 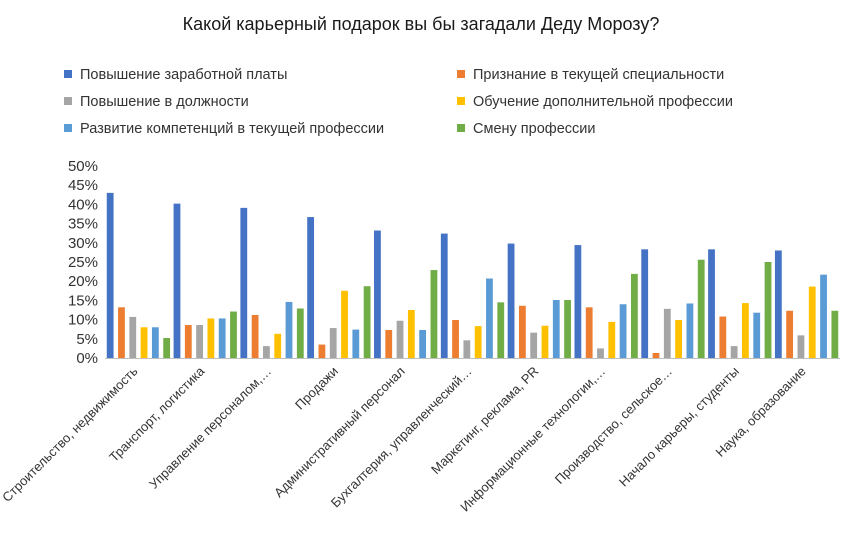 What do you see at coordinates (87, 339) in the screenshot?
I see `y-tick-label: 5%` at bounding box center [87, 339].